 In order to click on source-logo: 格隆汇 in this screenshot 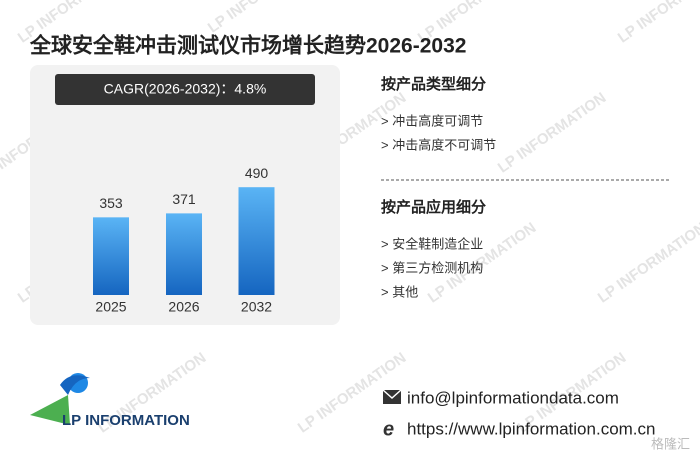, I will do `click(670, 443)`.